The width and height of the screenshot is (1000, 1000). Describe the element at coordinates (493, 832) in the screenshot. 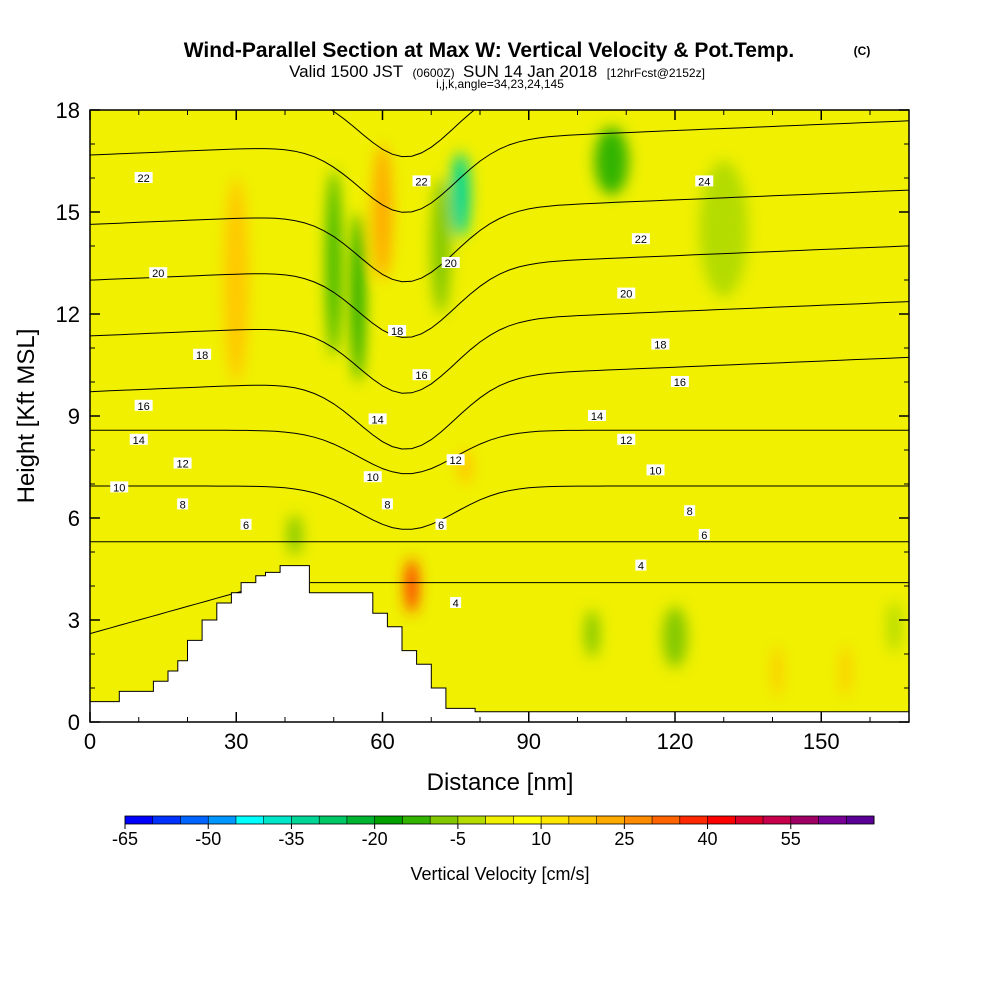

I see `colorbar: -65 -50 -35 -20 -5 10 25 40 55` at that location.